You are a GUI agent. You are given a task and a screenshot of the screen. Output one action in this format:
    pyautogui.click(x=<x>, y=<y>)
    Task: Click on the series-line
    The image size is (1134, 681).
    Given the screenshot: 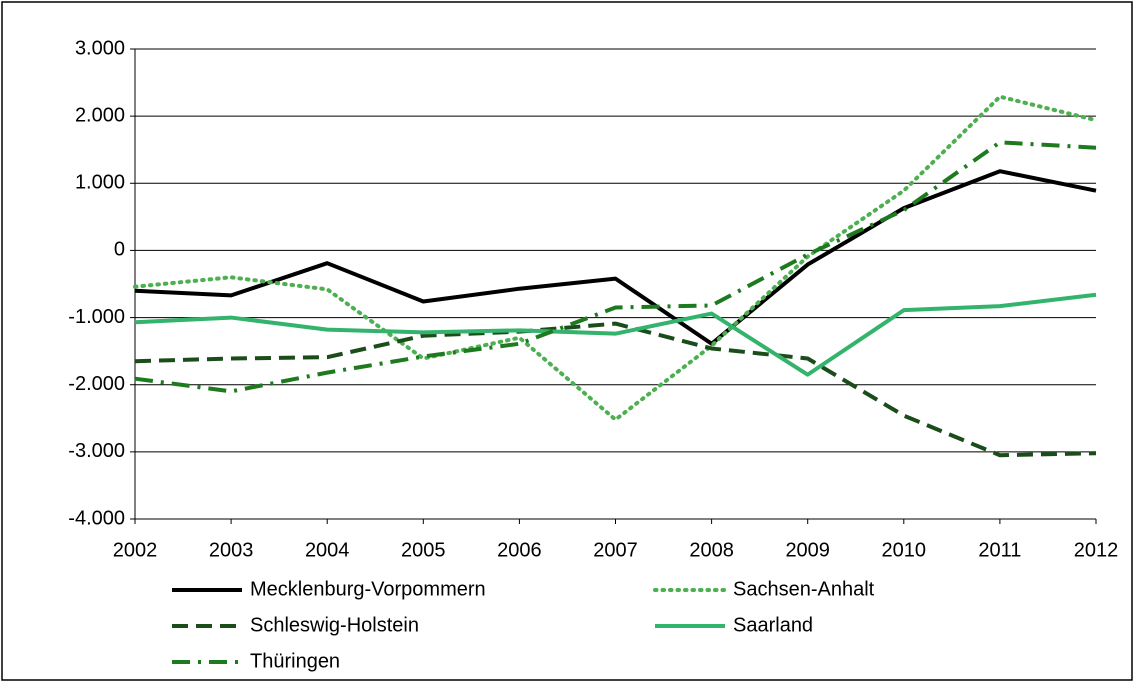 What is the action you would take?
    pyautogui.click(x=615, y=334)
    